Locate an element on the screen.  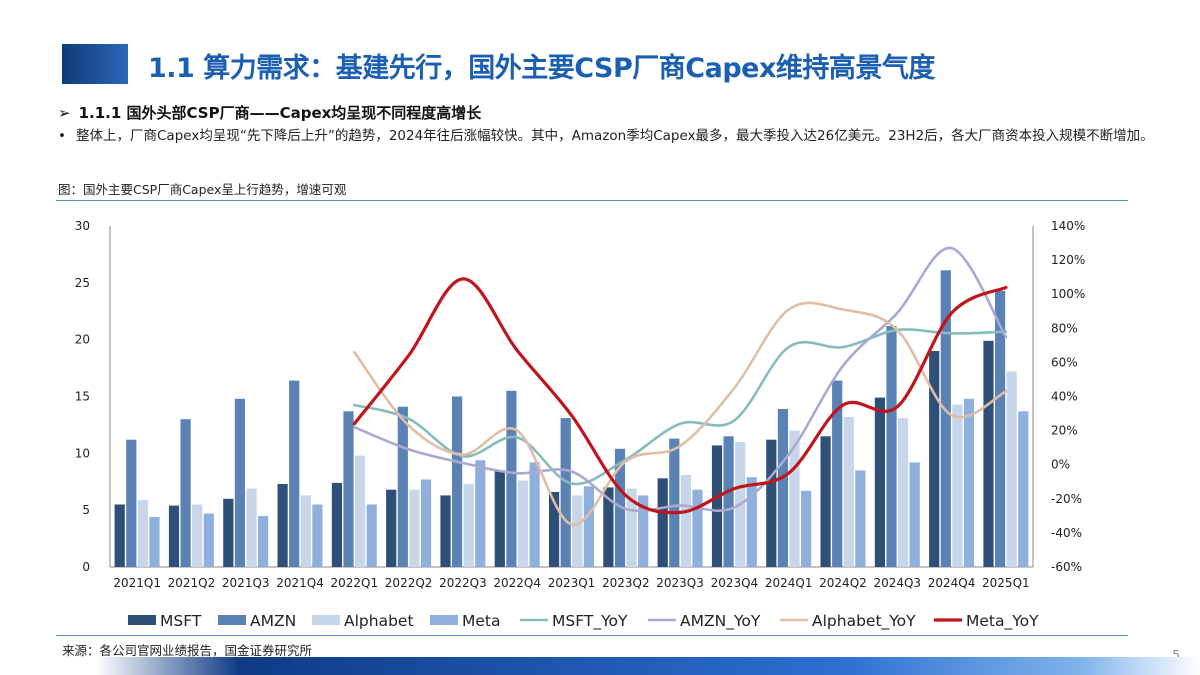
category-tick-label: 2024Q1 is located at coordinates (789, 583).